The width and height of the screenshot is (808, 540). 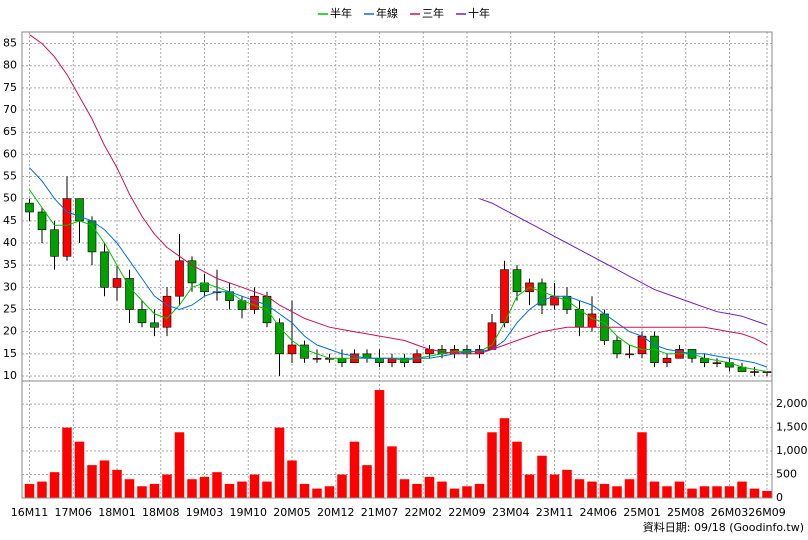 What do you see at coordinates (767, 512) in the screenshot?
I see `x-tick-label: 26M09` at bounding box center [767, 512].